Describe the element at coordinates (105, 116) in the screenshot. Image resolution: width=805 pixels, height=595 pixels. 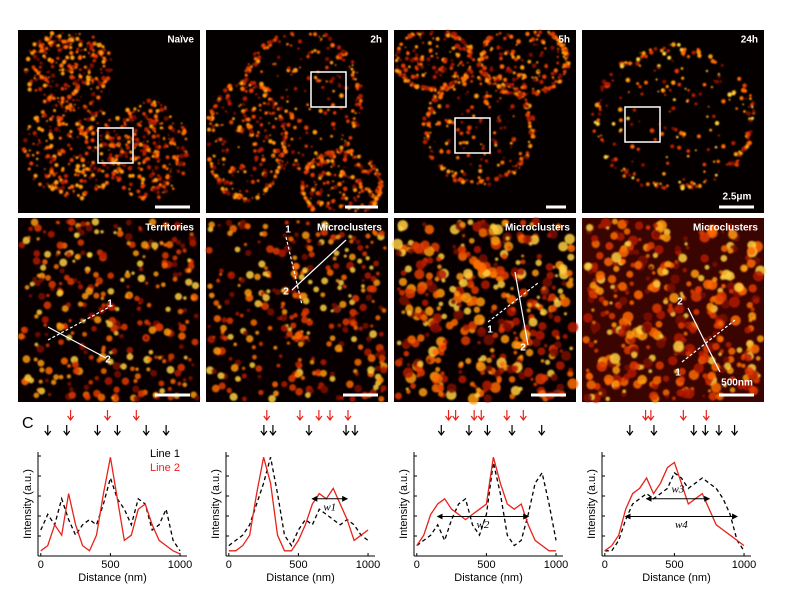
I see `speckles` at that location.